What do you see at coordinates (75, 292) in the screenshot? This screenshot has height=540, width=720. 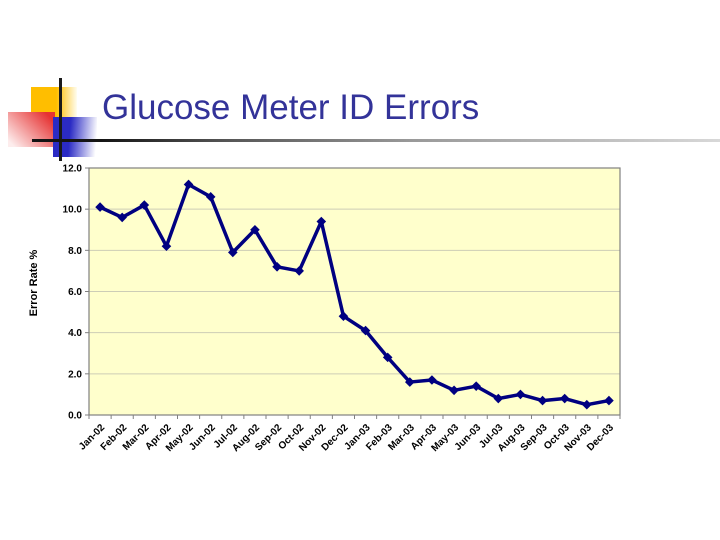 I see `y-axis-tick-label: 6.0` at bounding box center [75, 292].